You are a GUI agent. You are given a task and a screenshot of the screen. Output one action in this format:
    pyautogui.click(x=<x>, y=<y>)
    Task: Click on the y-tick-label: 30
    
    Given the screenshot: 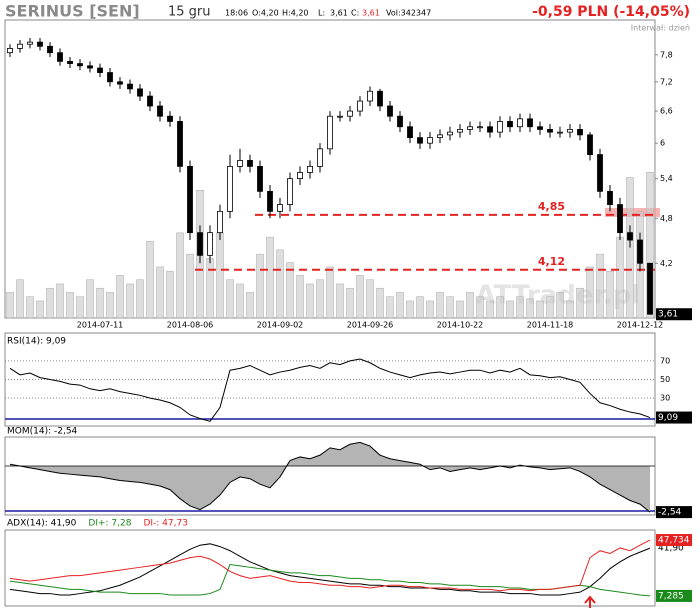 What is the action you would take?
    pyautogui.click(x=665, y=398)
    